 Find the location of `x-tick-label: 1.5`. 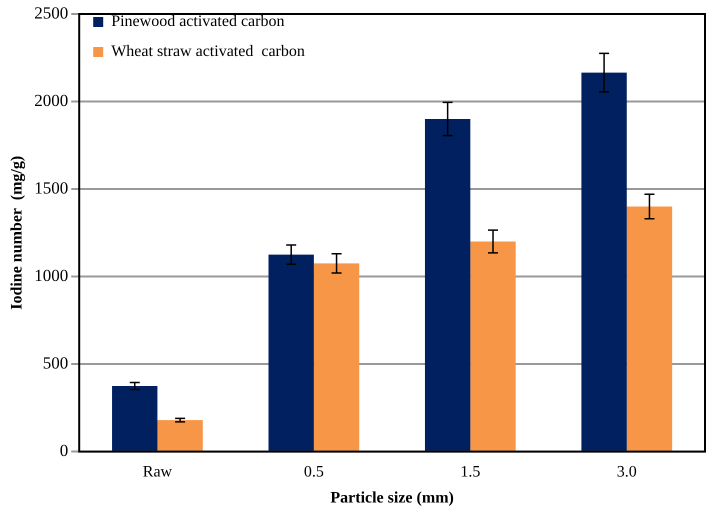

x-tick-label: 1.5 is located at coordinates (470, 471).